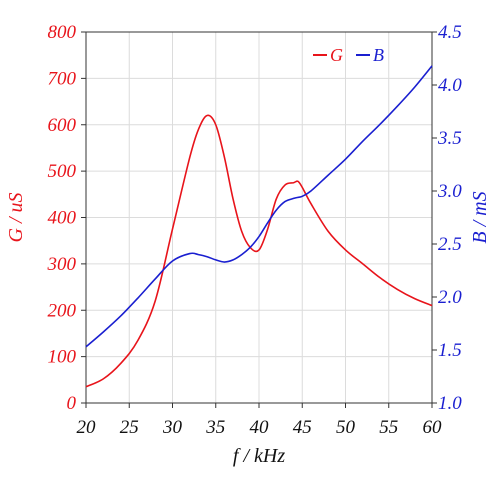 This screenshot has height=487, width=500. Describe the element at coordinates (215, 427) in the screenshot. I see `x-tick-label: 35` at that location.